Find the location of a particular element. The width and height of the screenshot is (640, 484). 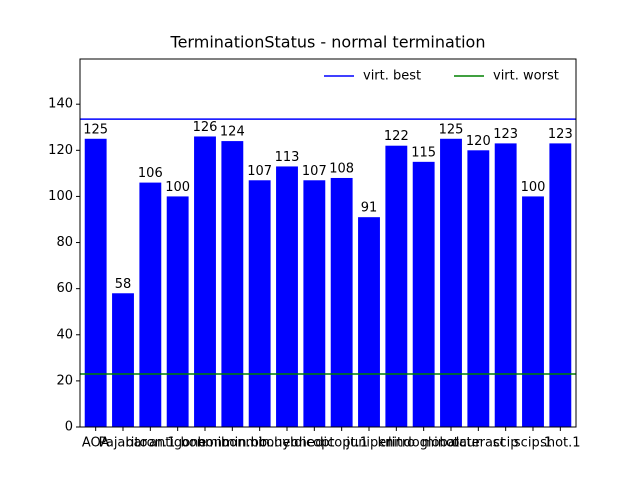

x-tick-label: octeract is located at coordinates (478, 443).